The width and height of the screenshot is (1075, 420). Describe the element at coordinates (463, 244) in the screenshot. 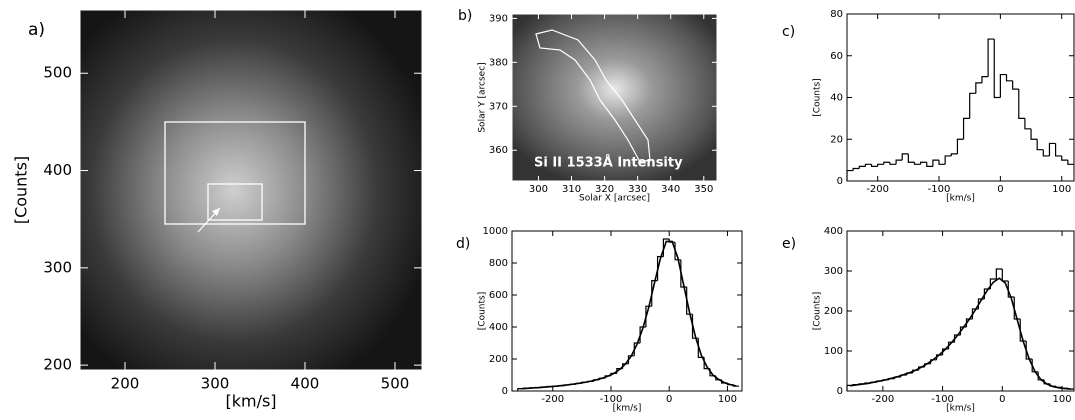

I see `panel-label: d)` at that location.